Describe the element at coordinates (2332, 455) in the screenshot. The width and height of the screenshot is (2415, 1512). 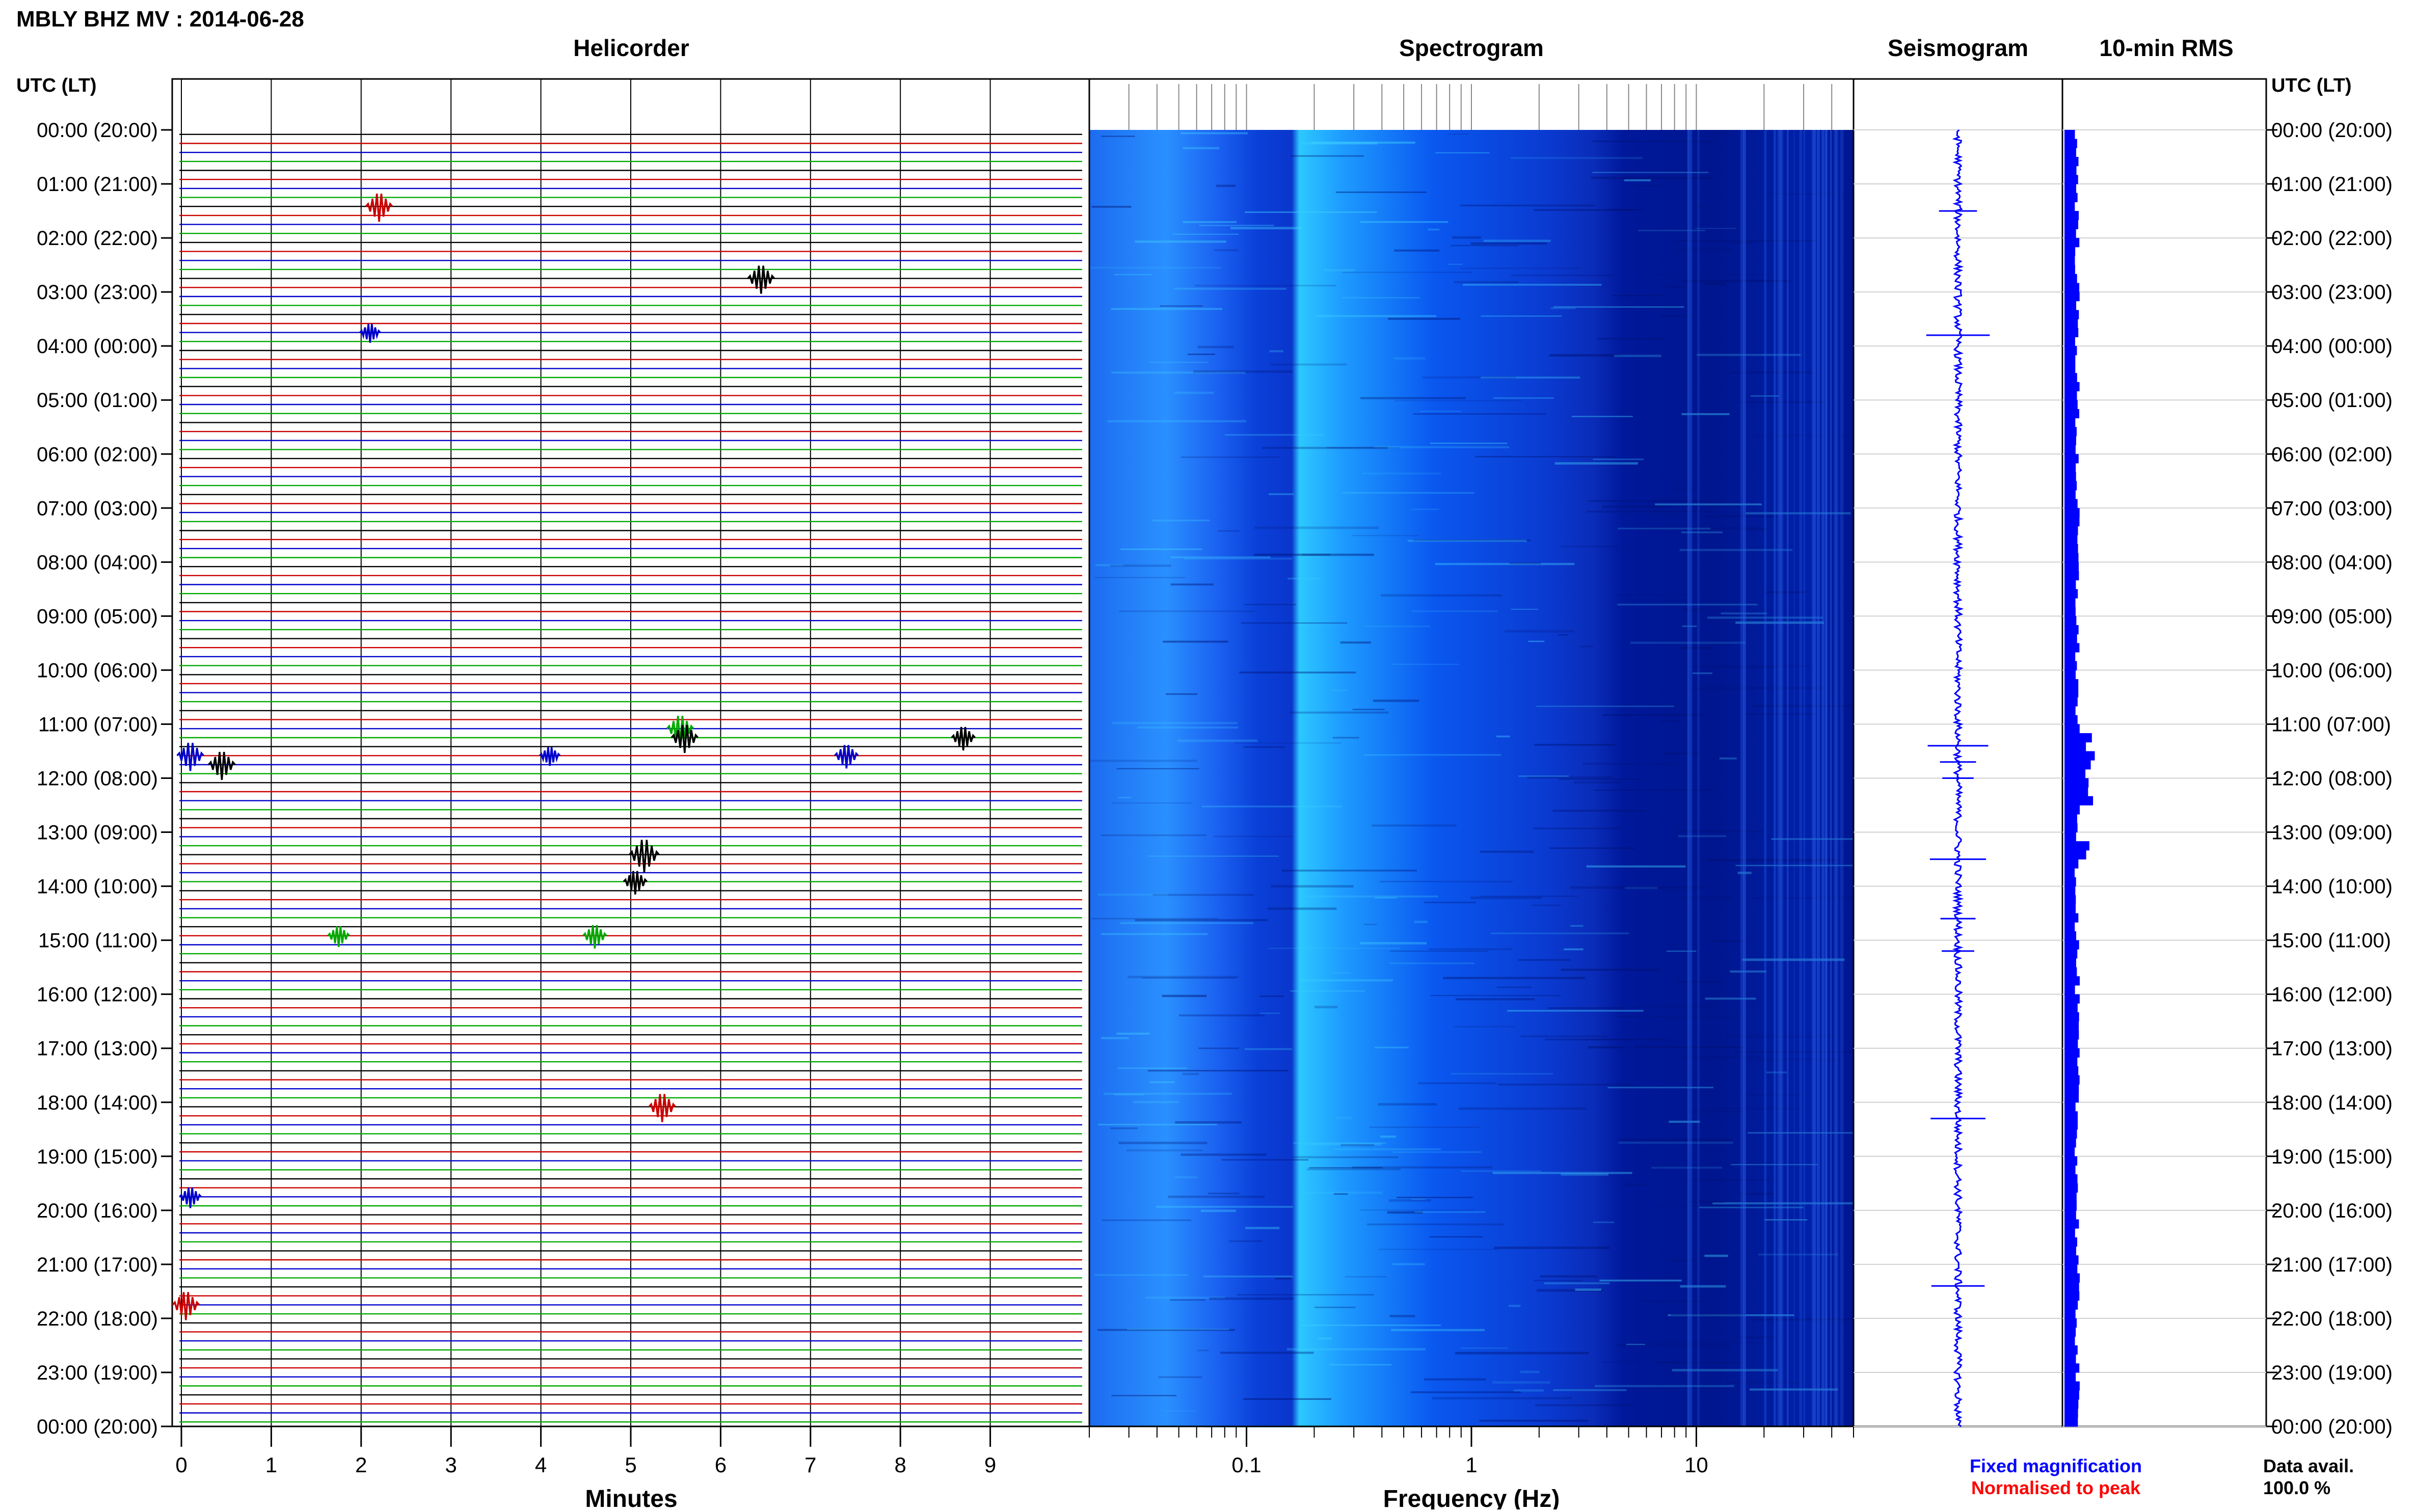
I see `right-time-label-6: 06:00 (02:00)` at that location.